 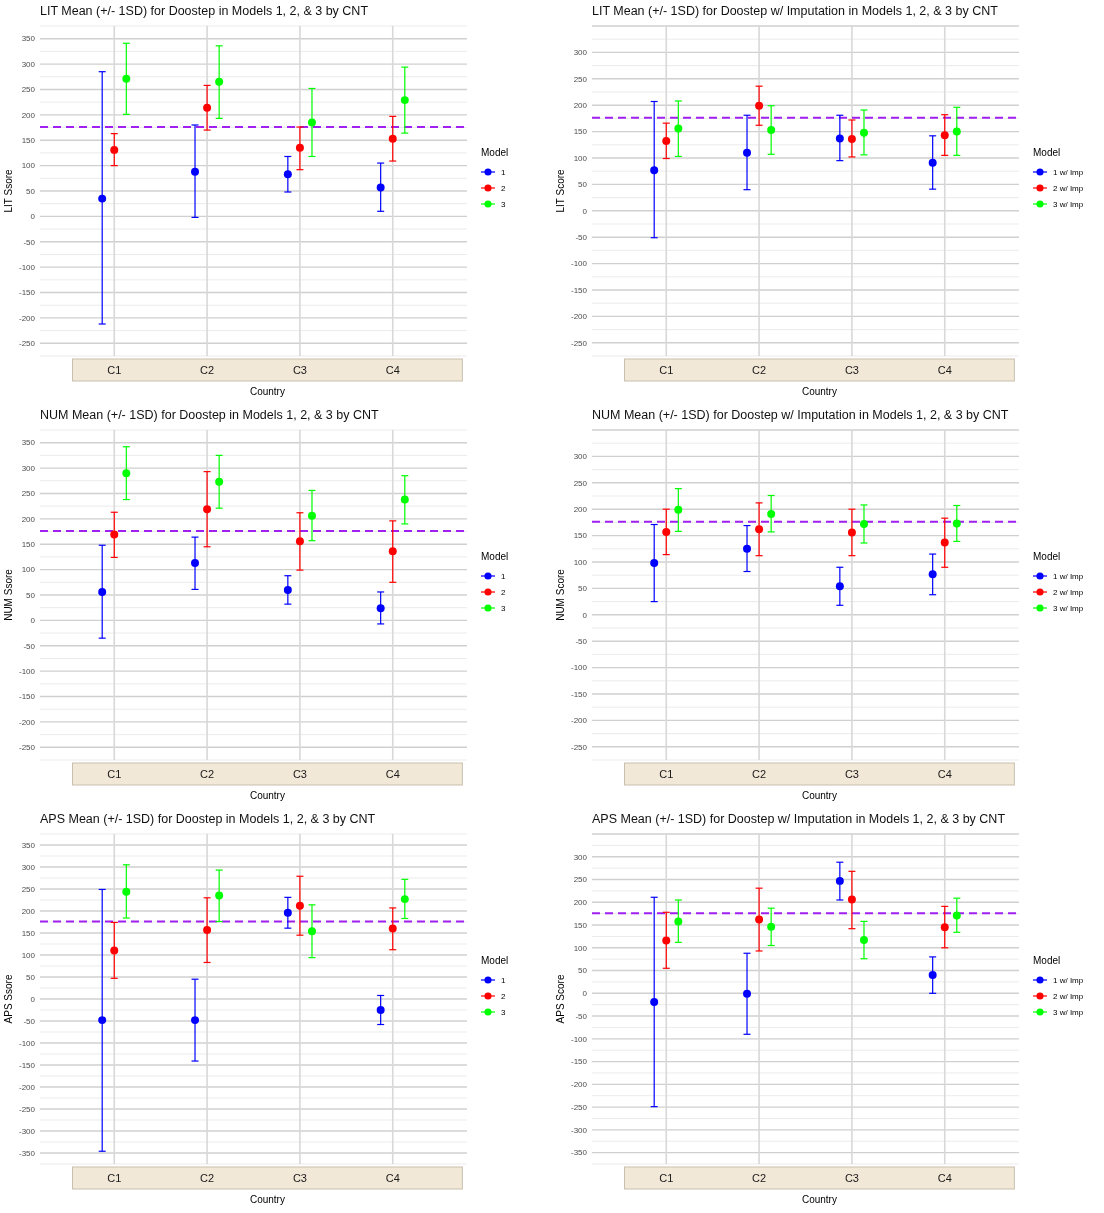 I want to click on y-axis-title: LIT Ssore, so click(x=8, y=190).